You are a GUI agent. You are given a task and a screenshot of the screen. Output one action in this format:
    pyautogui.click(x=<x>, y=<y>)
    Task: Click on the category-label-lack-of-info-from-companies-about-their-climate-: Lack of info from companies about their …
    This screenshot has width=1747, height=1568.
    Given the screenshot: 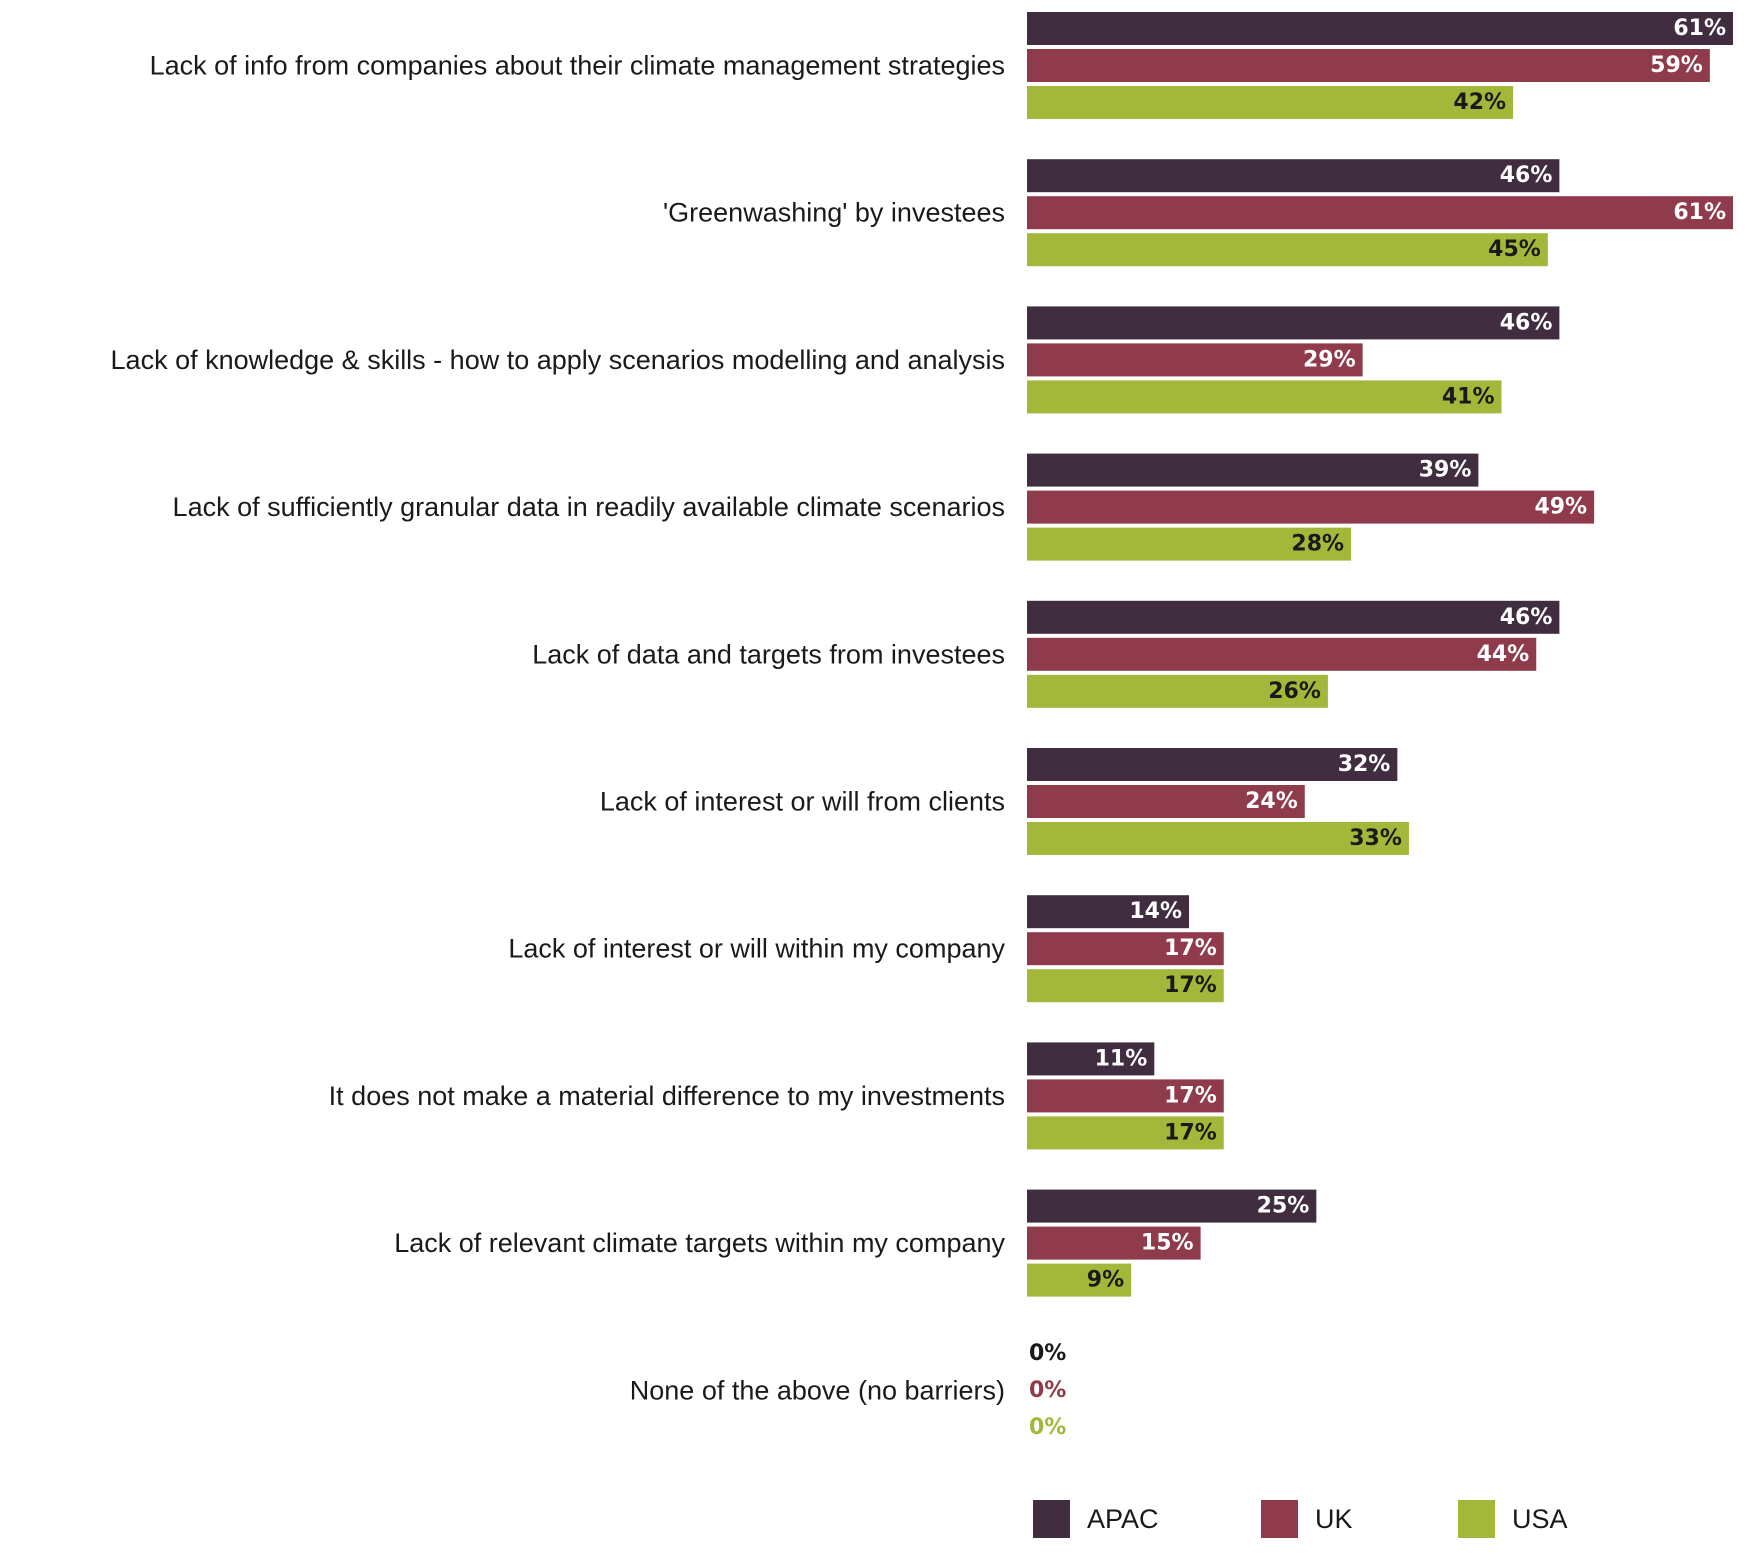 What is the action you would take?
    pyautogui.click(x=577, y=66)
    